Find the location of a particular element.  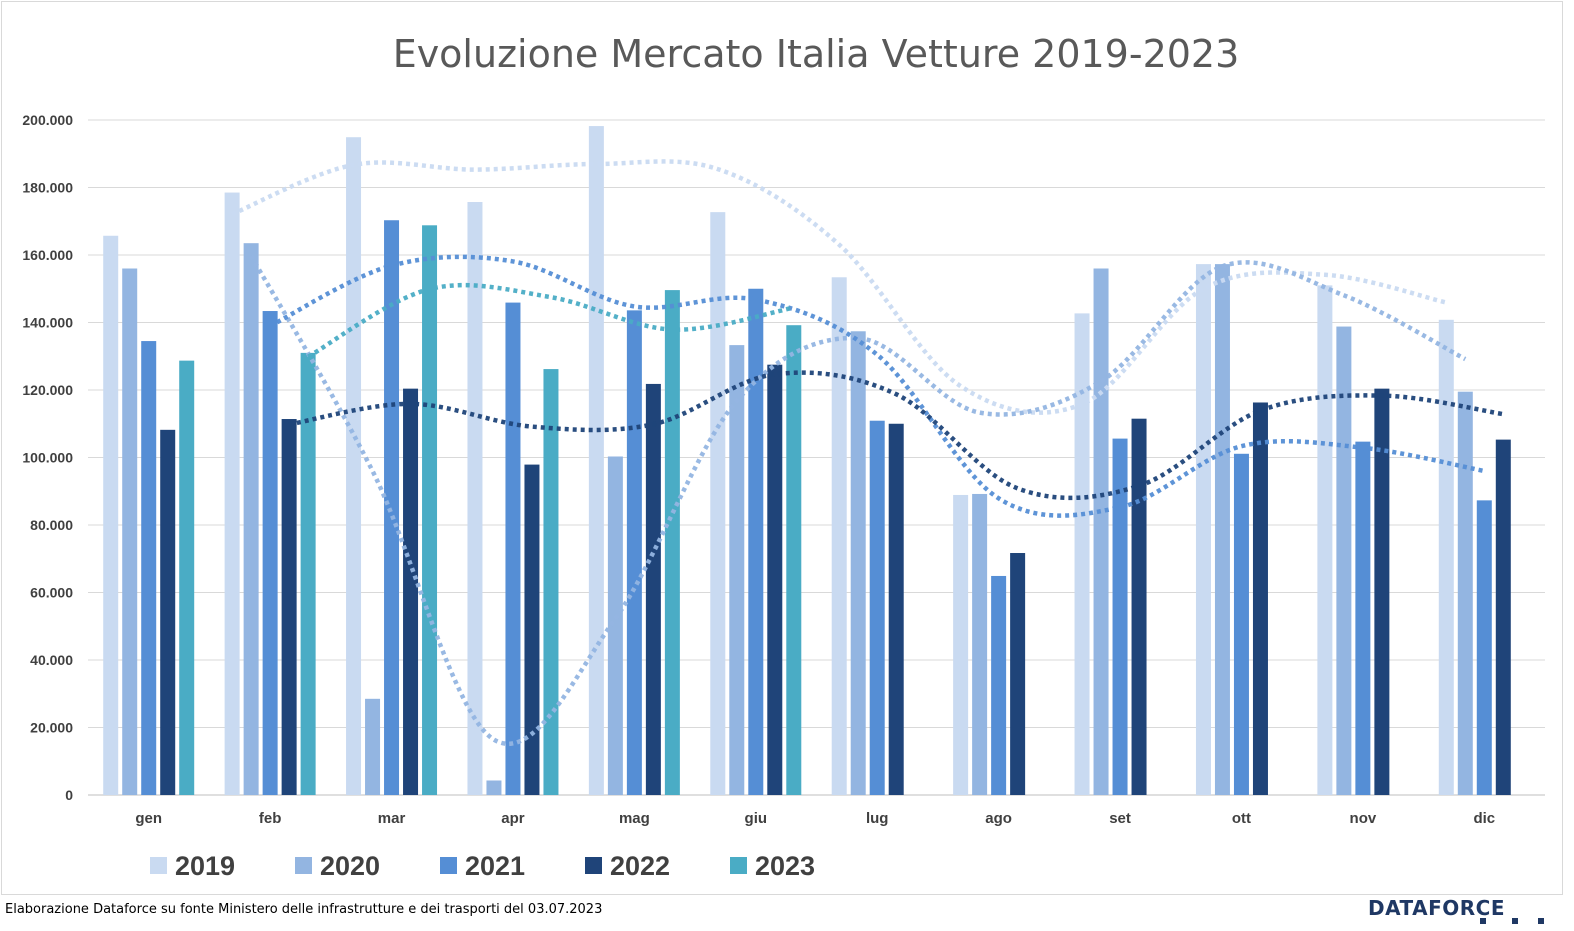

bar-2022-ago is located at coordinates (1018, 674).